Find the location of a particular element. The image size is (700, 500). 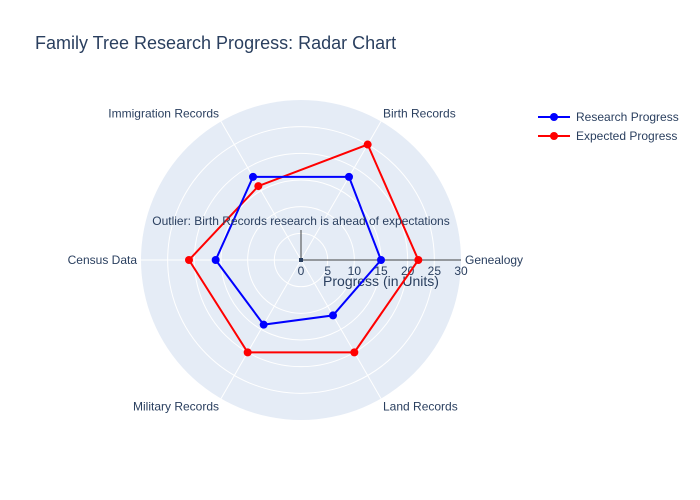

legend-label: Research Progress is located at coordinates (627, 116).